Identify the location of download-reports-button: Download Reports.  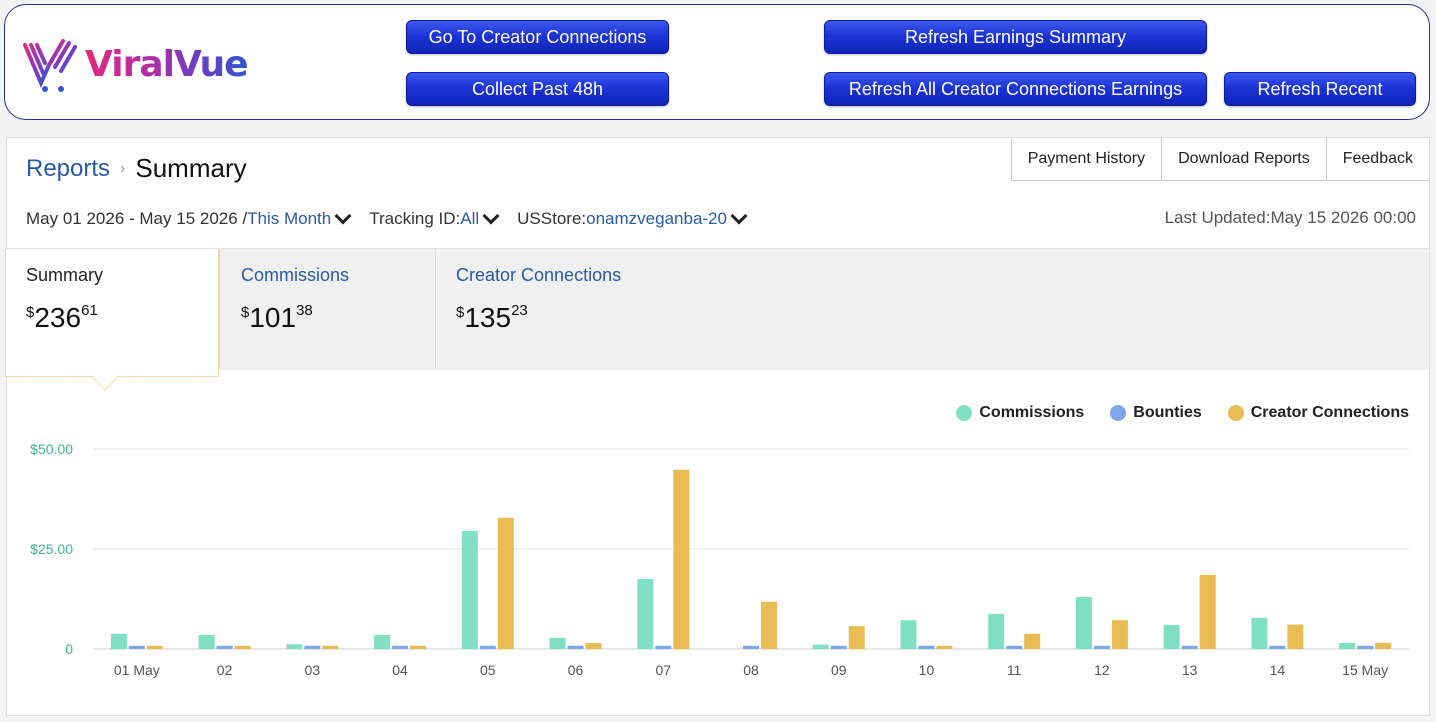
(1243, 159).